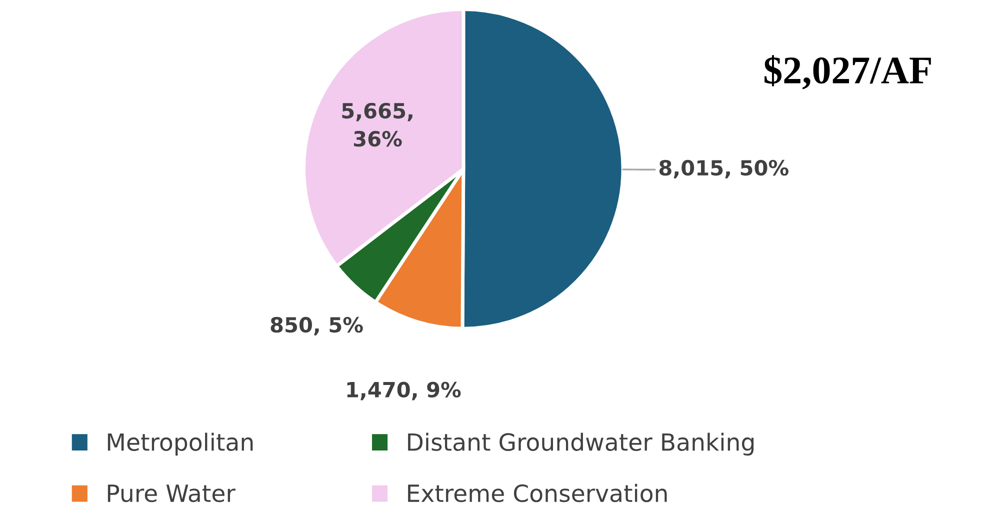 The image size is (986, 528). I want to click on data-label: 5,665, 36%, so click(377, 124).